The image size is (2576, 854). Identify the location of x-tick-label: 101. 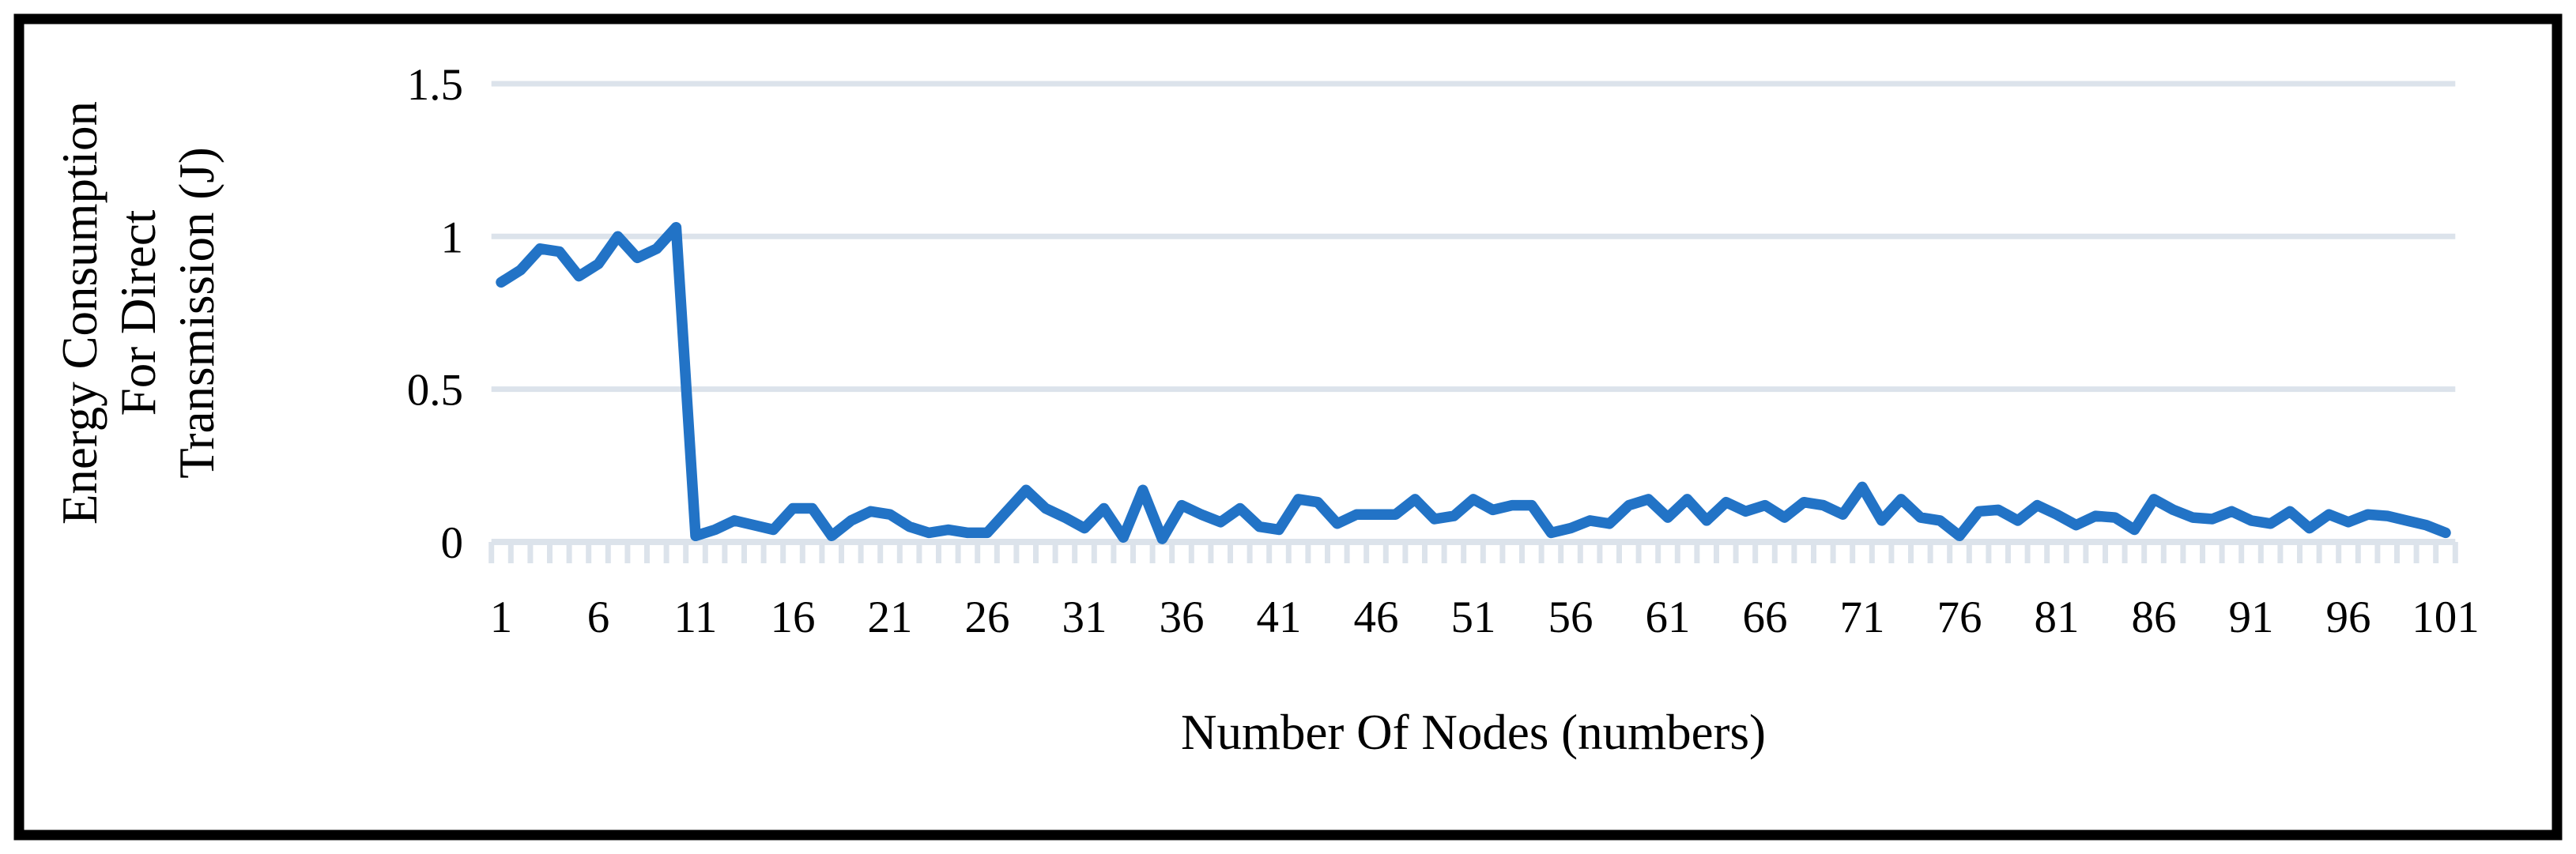
(2446, 617).